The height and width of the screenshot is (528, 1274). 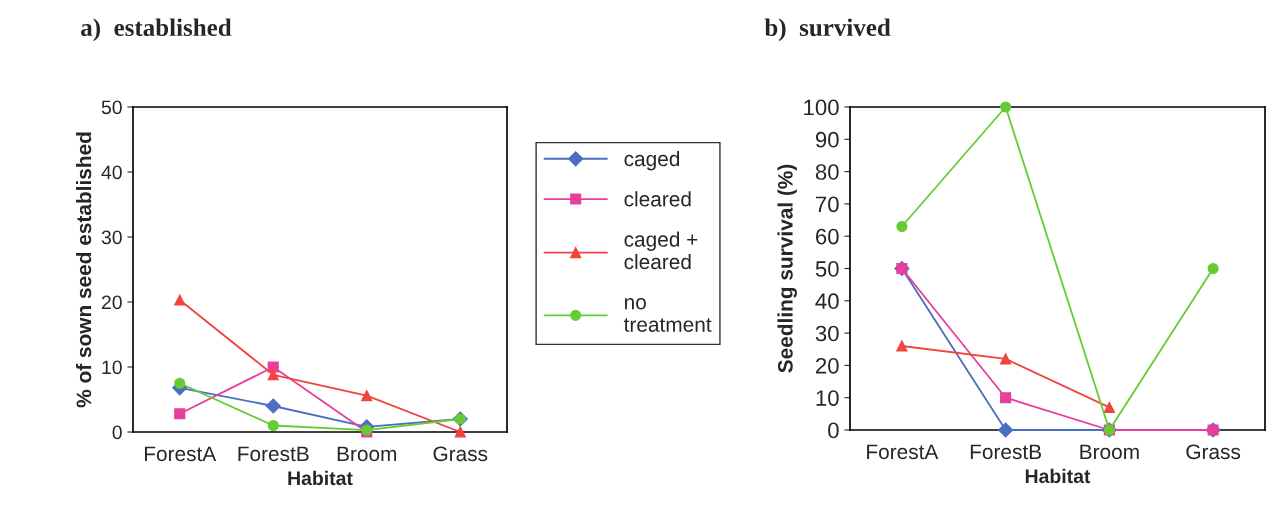 I want to click on y-tick-label: 100, so click(x=821, y=107).